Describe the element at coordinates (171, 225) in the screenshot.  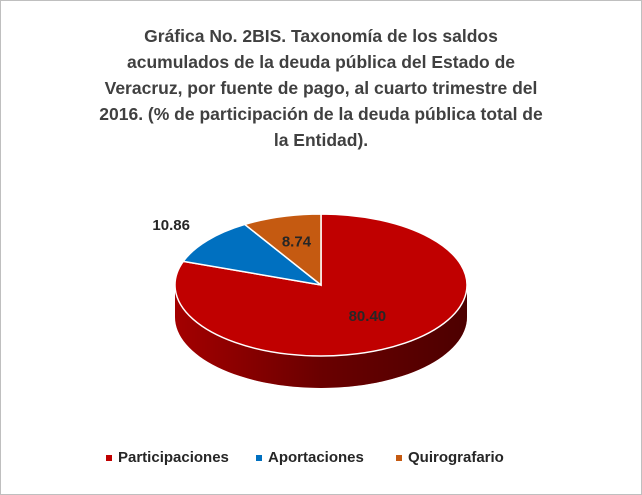
I see `data-label: 10.86` at that location.